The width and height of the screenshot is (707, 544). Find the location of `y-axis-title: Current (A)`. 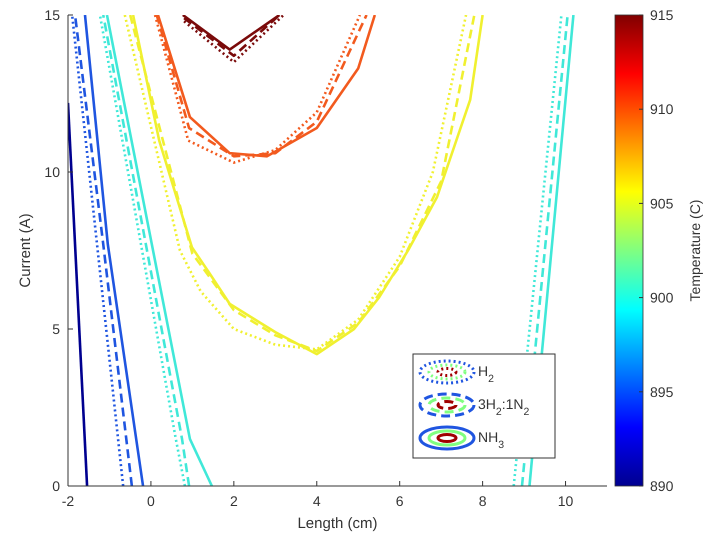

y-axis-title: Current (A) is located at coordinates (25, 250).